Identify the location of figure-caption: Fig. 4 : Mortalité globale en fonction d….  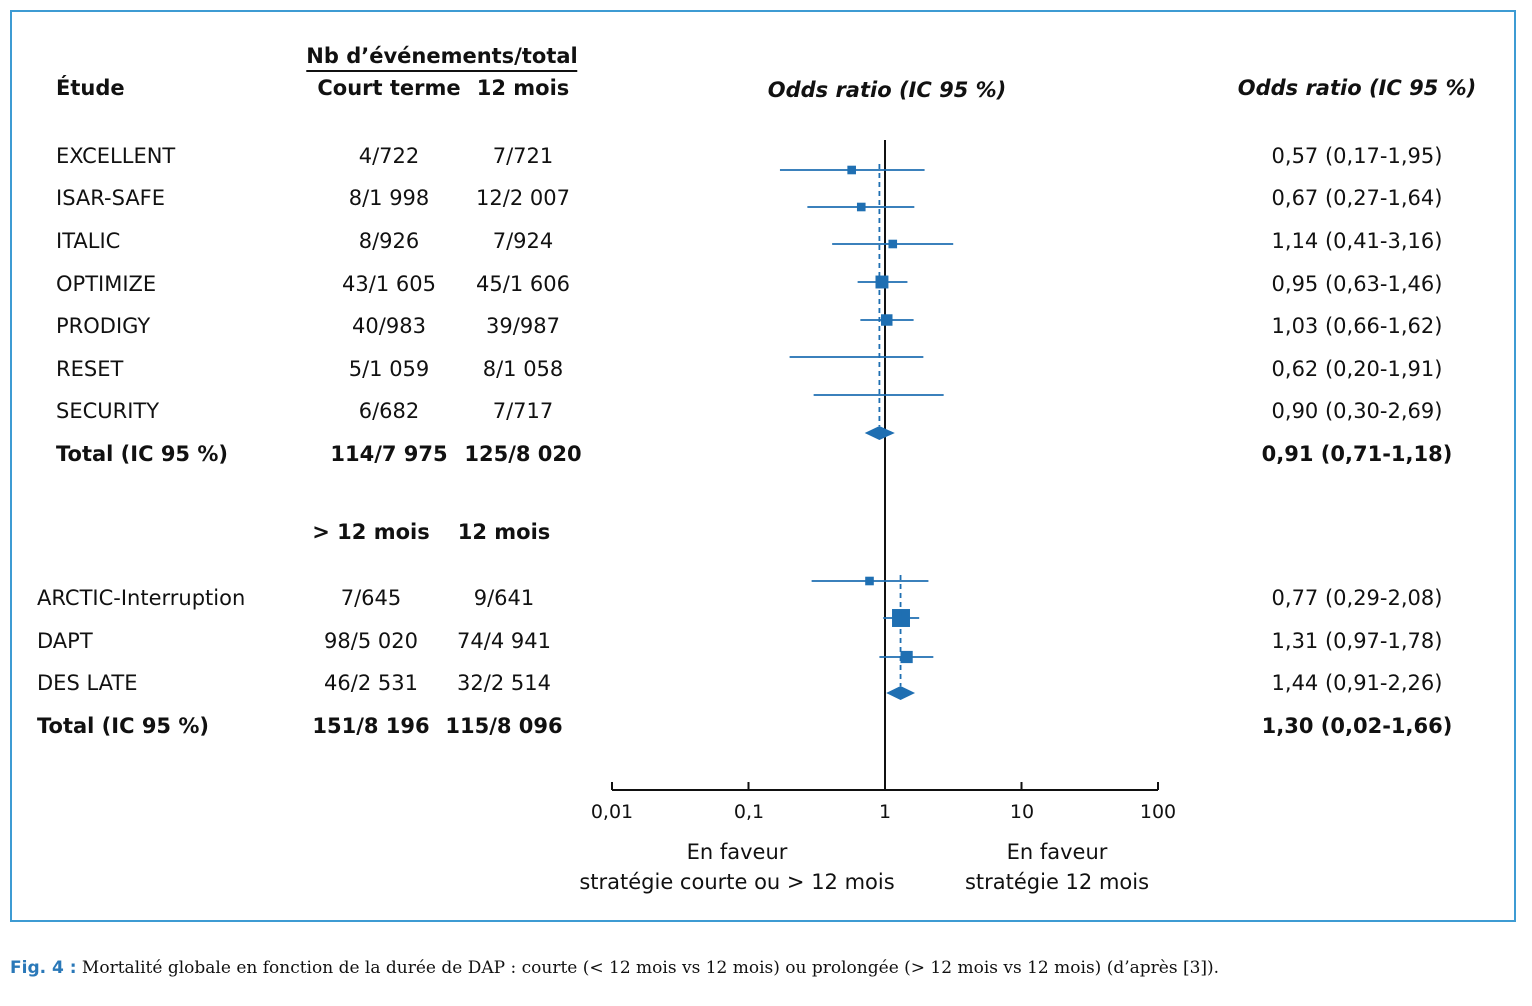
(614, 968).